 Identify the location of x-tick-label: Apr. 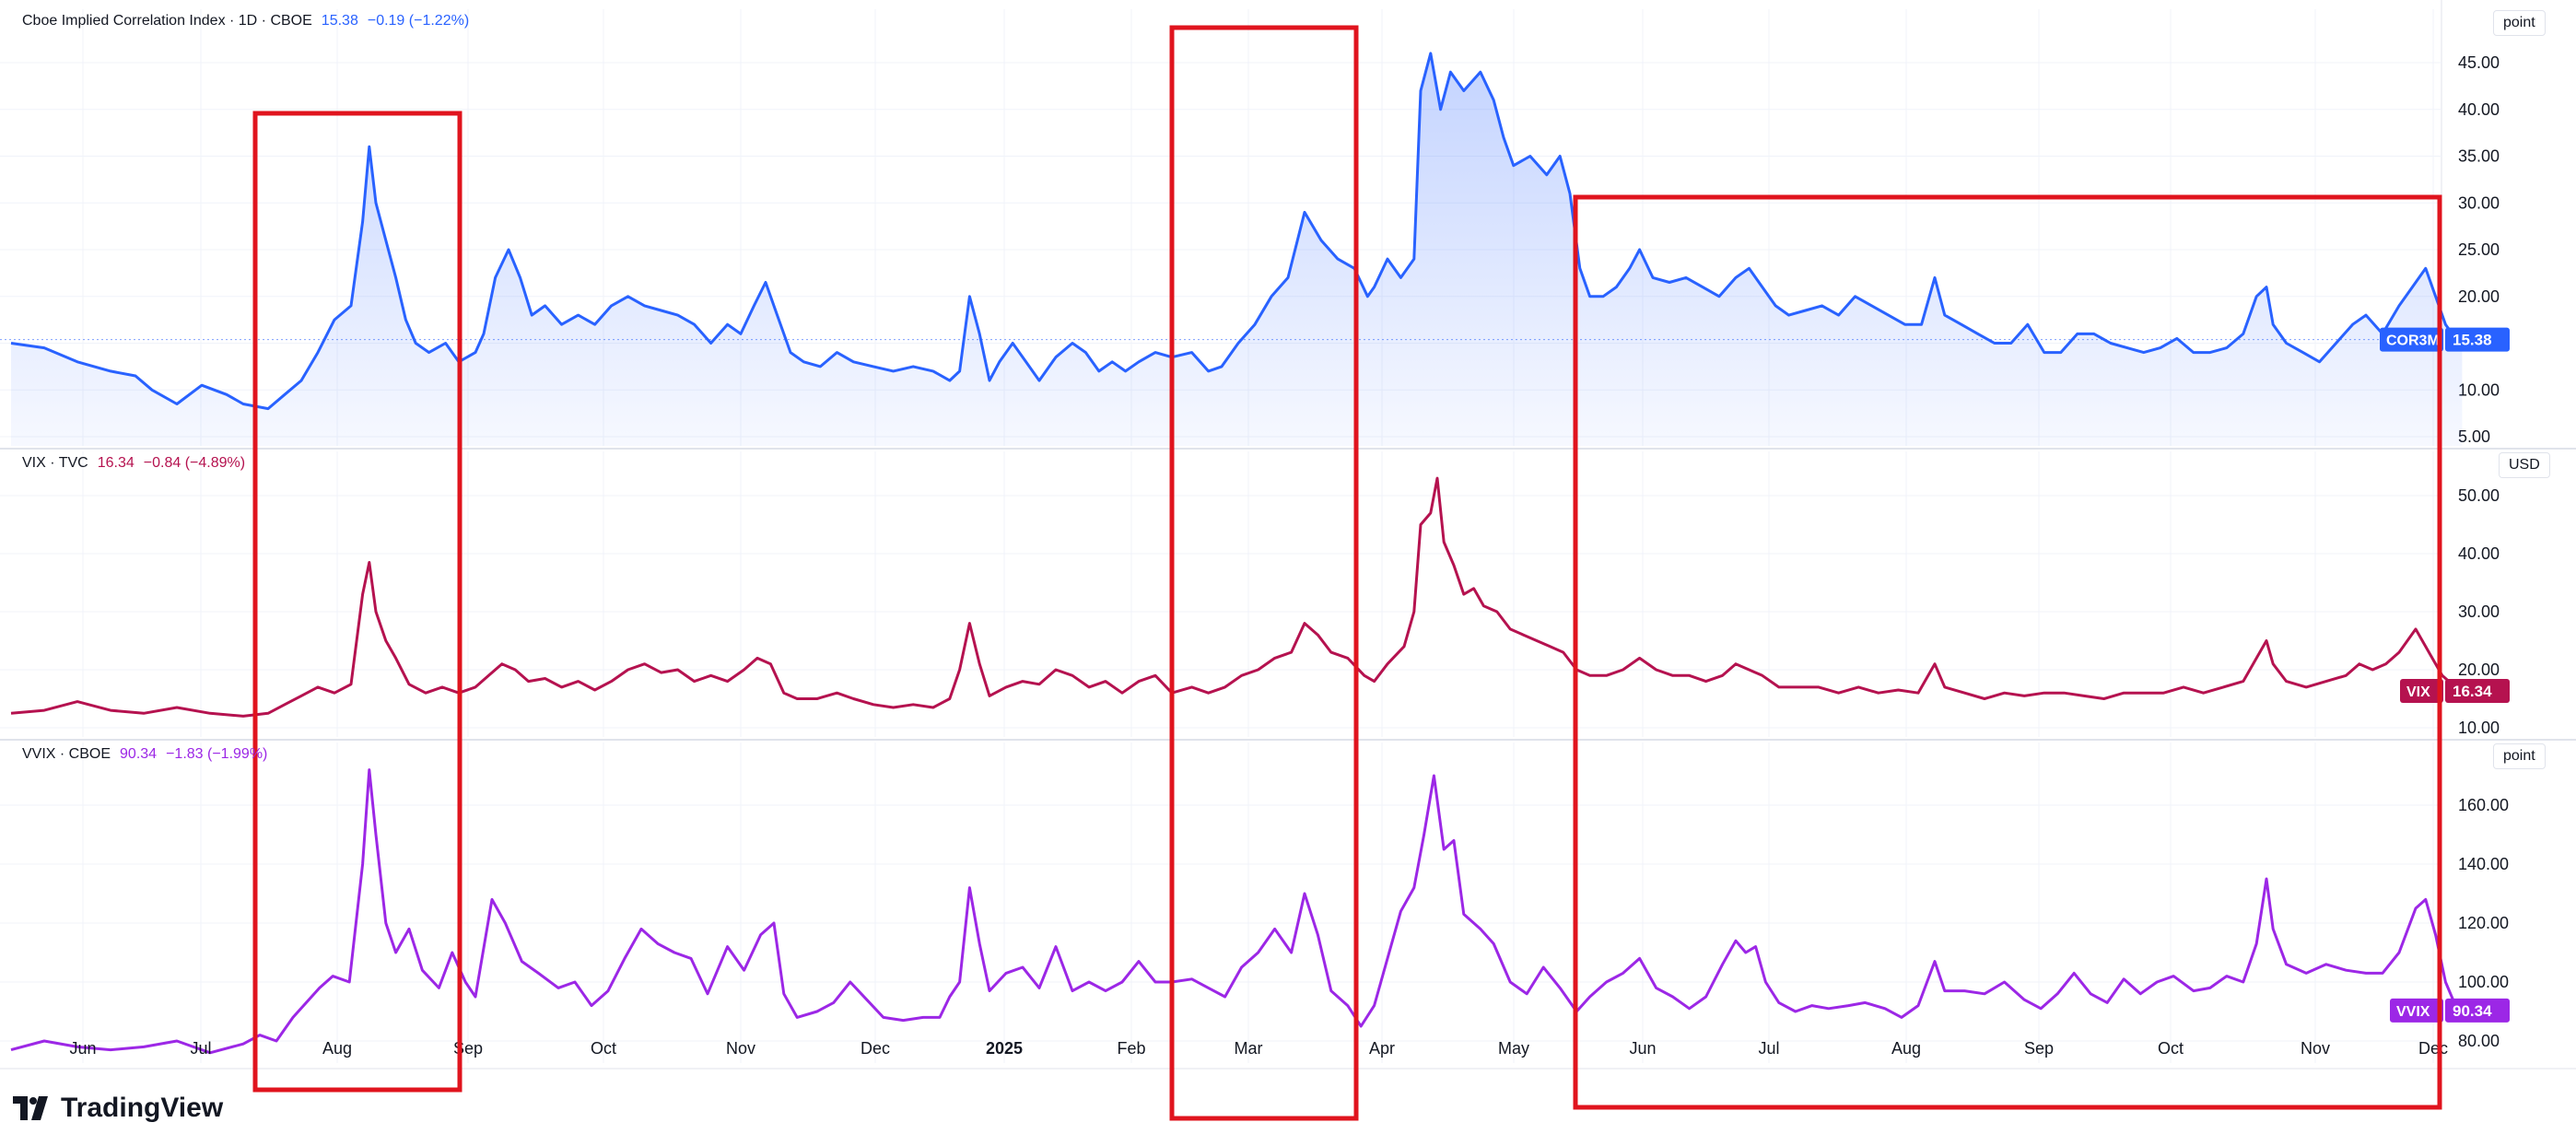
(1382, 1049).